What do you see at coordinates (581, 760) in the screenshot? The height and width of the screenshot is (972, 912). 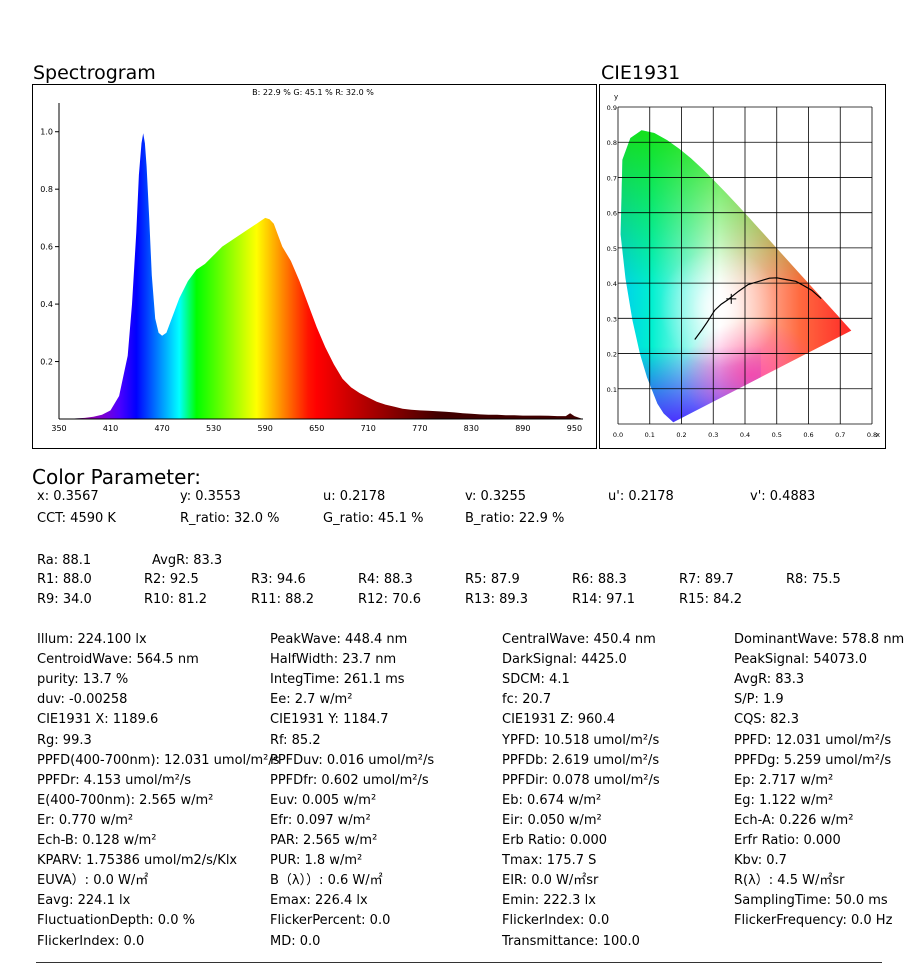 I see `param-value: PPFDb: 2.619 umol/m²/s` at bounding box center [581, 760].